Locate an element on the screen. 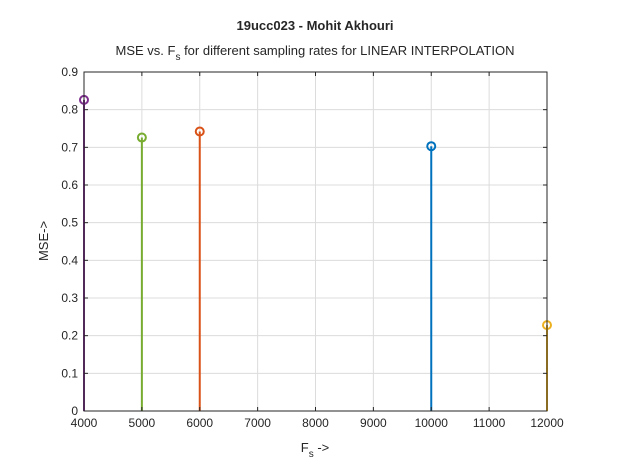 The height and width of the screenshot is (472, 632). x-tick-label: 6000 is located at coordinates (199, 423).